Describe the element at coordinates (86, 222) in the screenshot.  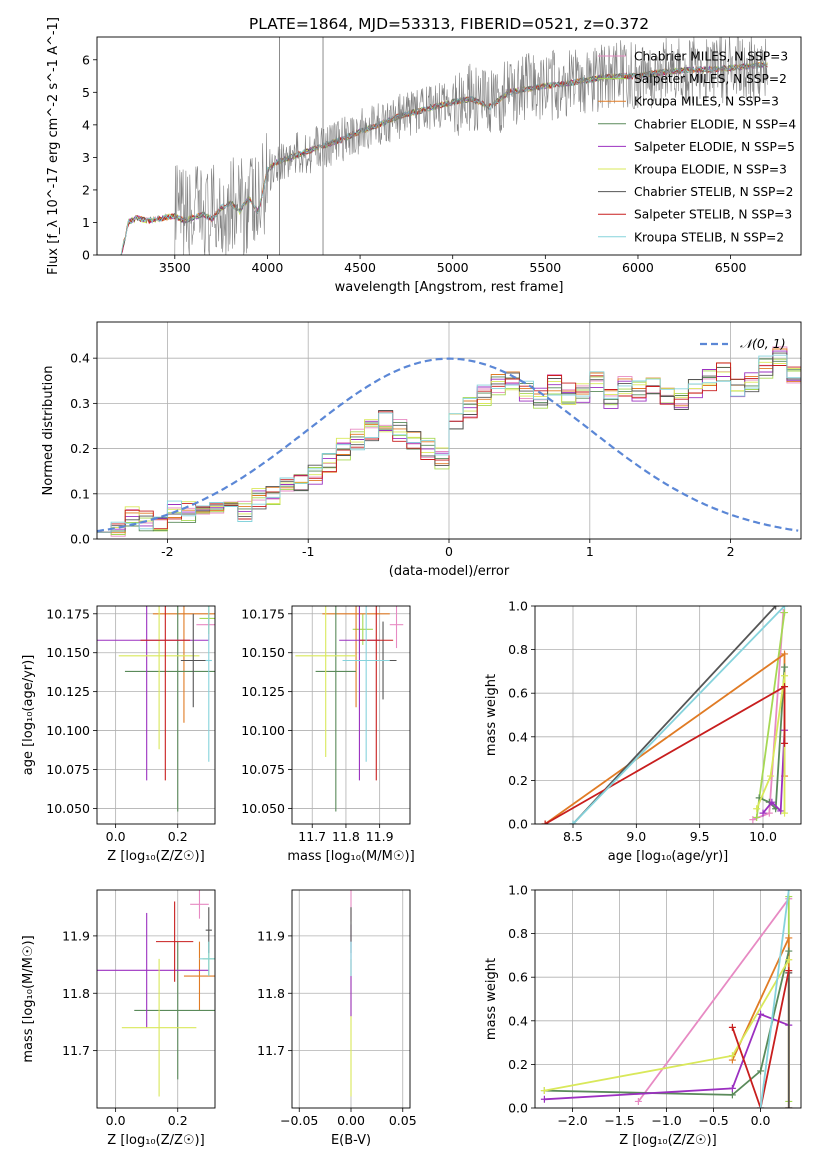
I see `y-tick-label: 1` at that location.